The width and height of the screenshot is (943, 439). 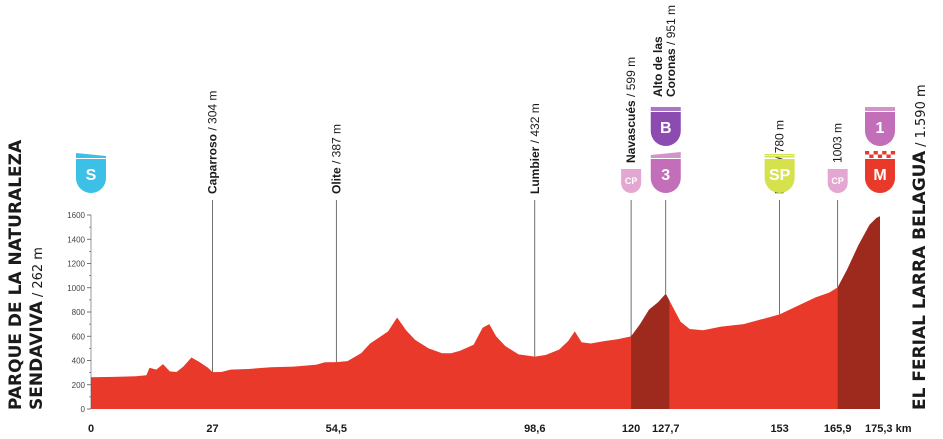 I want to click on waypoint-label-2: Lumbier / 432 m, so click(x=535, y=148).